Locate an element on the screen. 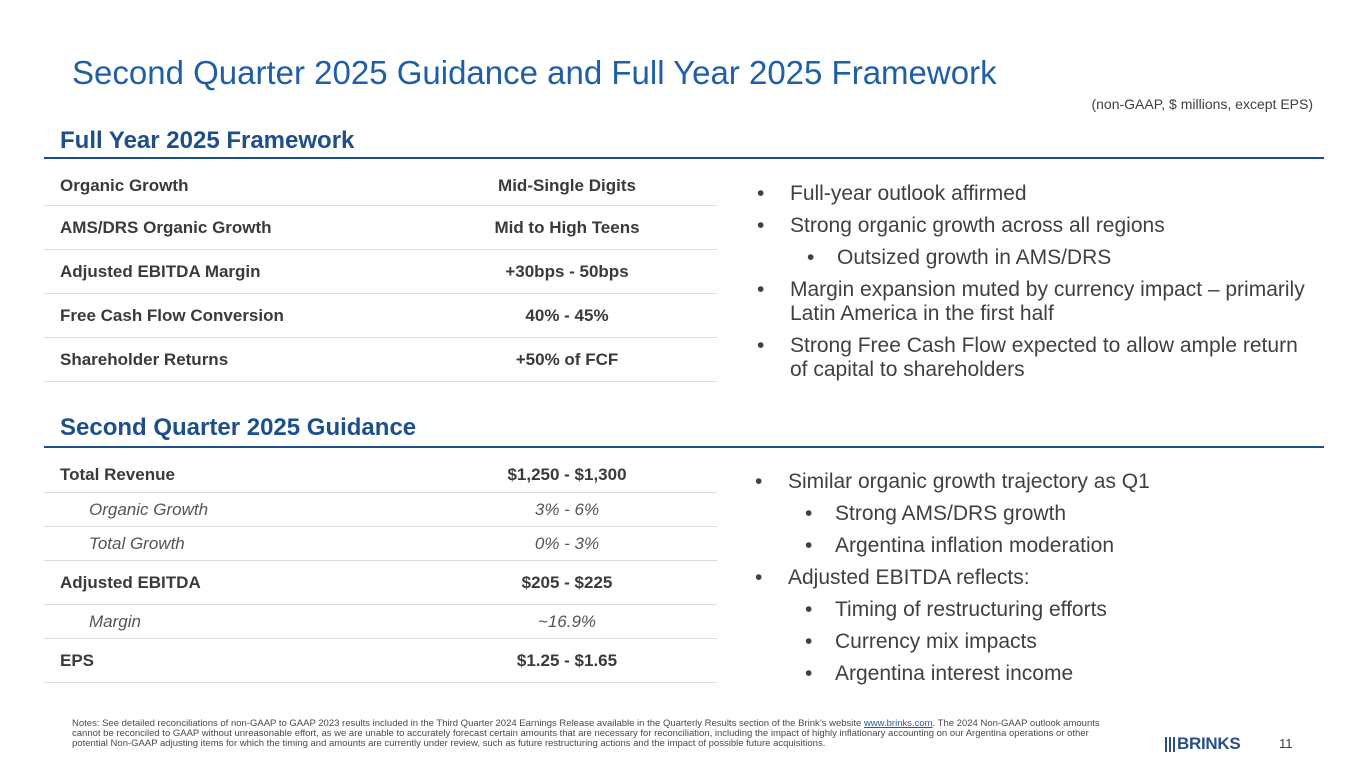  row-label: Total Growth is located at coordinates (137, 543).